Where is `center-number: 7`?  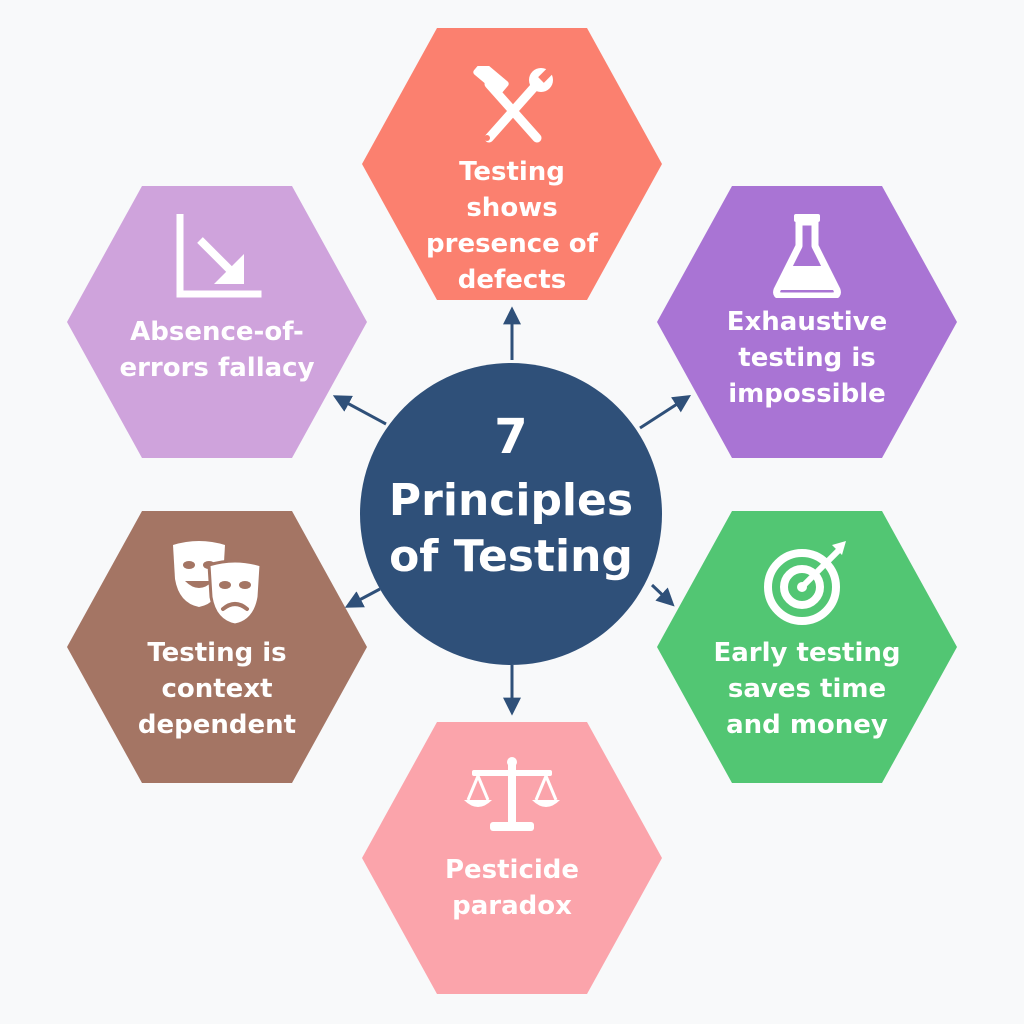 center-number: 7 is located at coordinates (511, 437).